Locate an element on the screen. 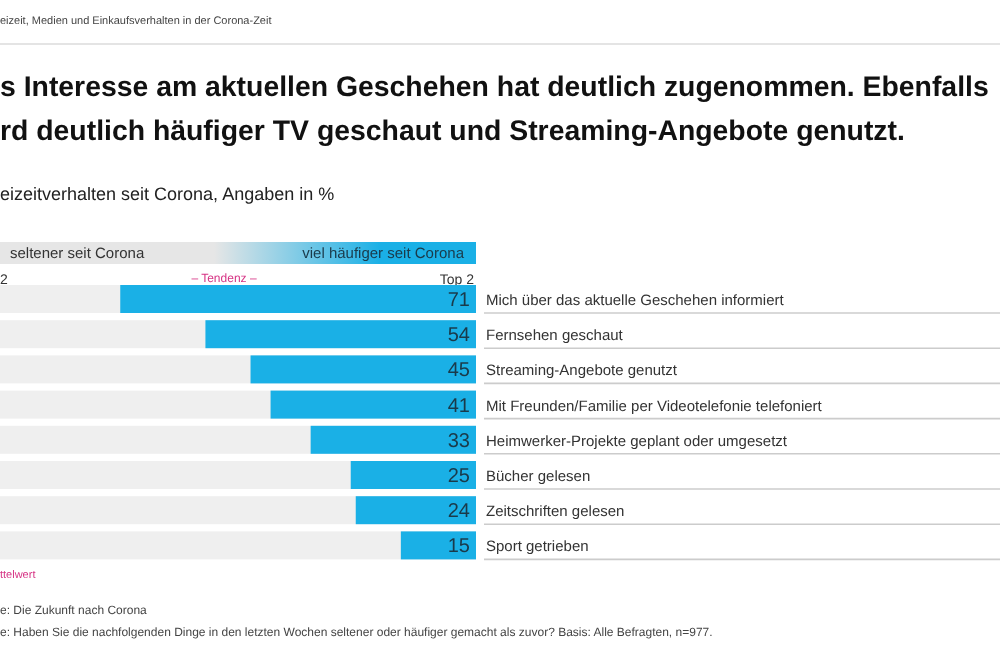 This screenshot has width=1000, height=660. data-label: 71 is located at coordinates (459, 301).